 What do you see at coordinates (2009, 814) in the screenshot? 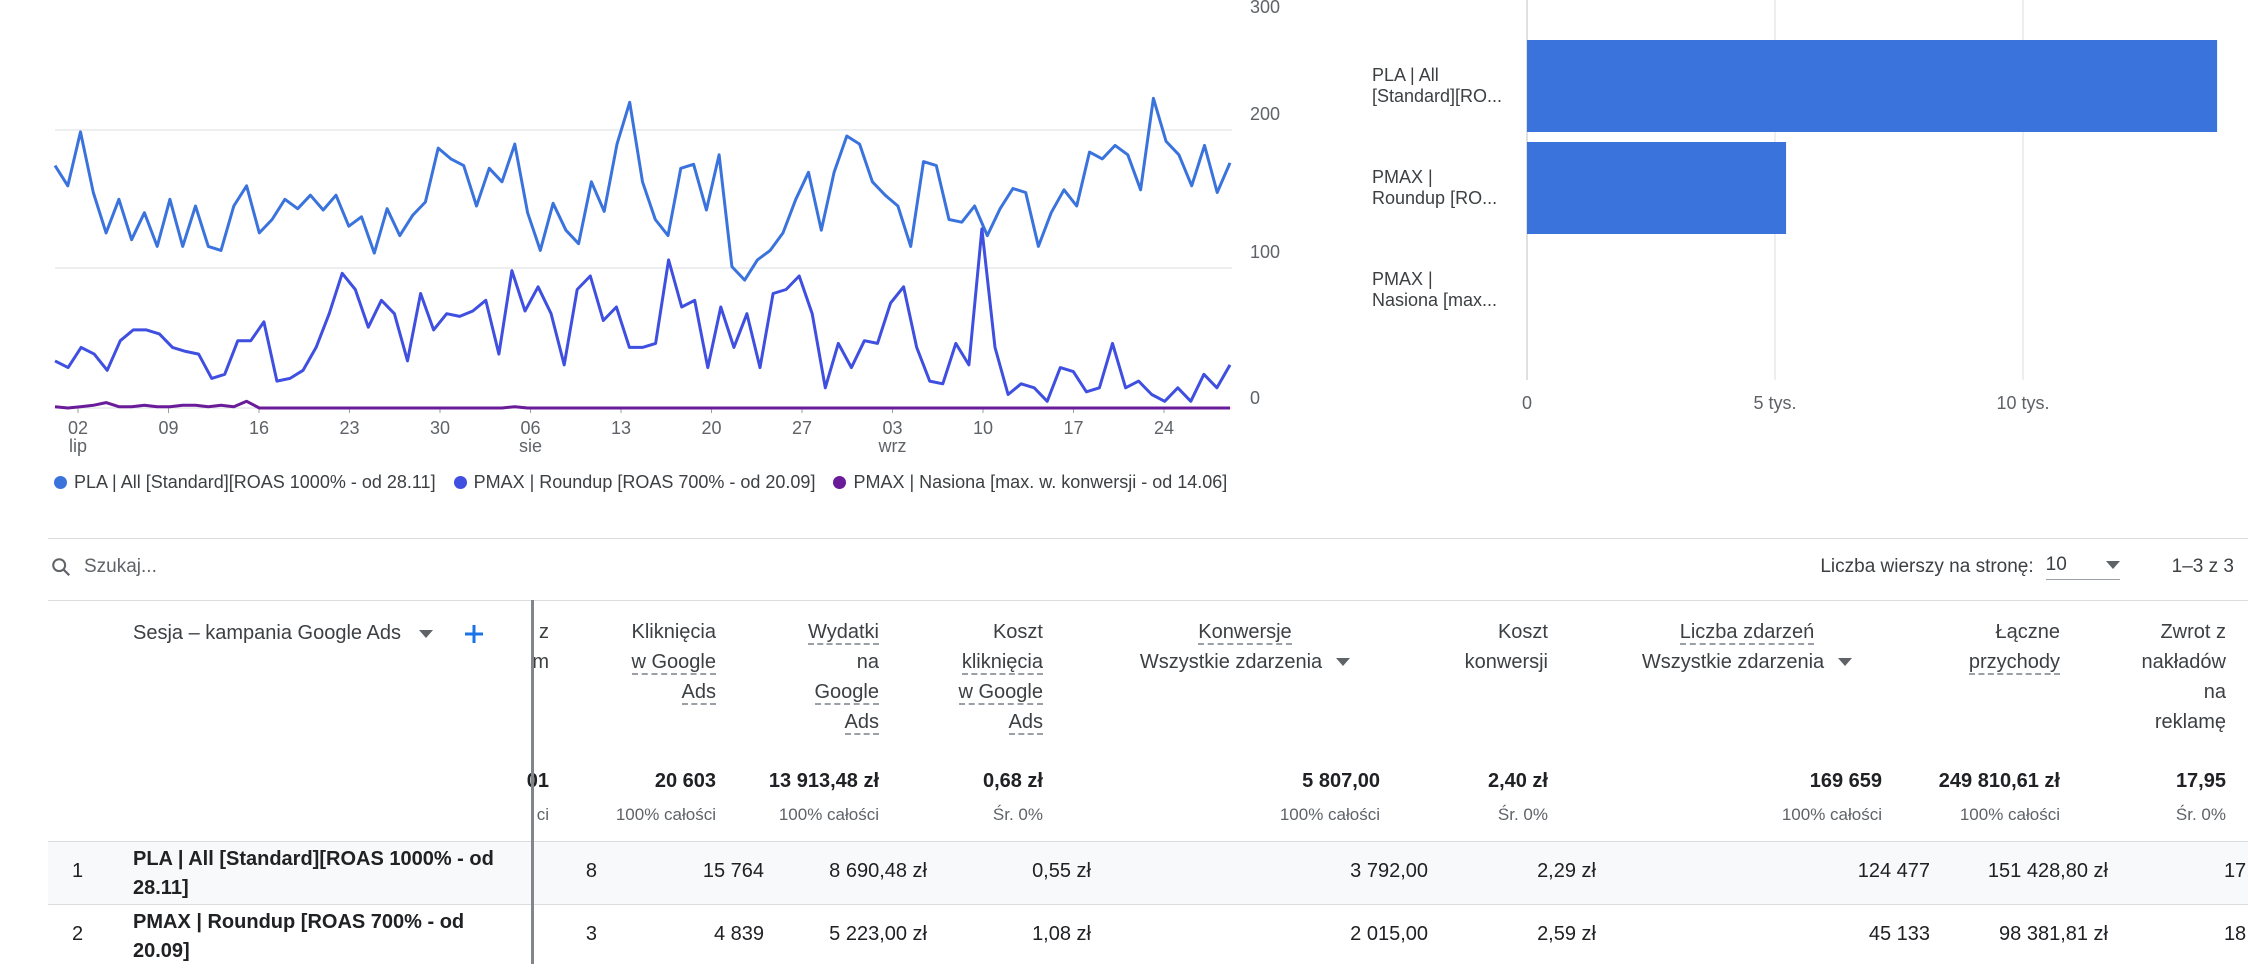
I see `total-sub-revenue: 100% całości` at bounding box center [2009, 814].